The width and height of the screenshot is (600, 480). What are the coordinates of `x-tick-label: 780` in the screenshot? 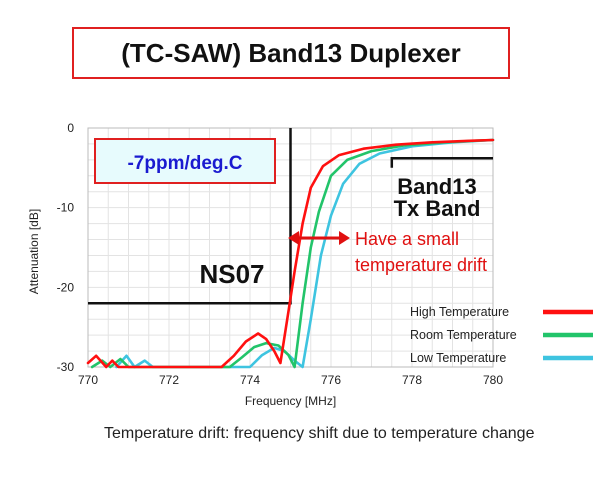 It's located at (493, 380).